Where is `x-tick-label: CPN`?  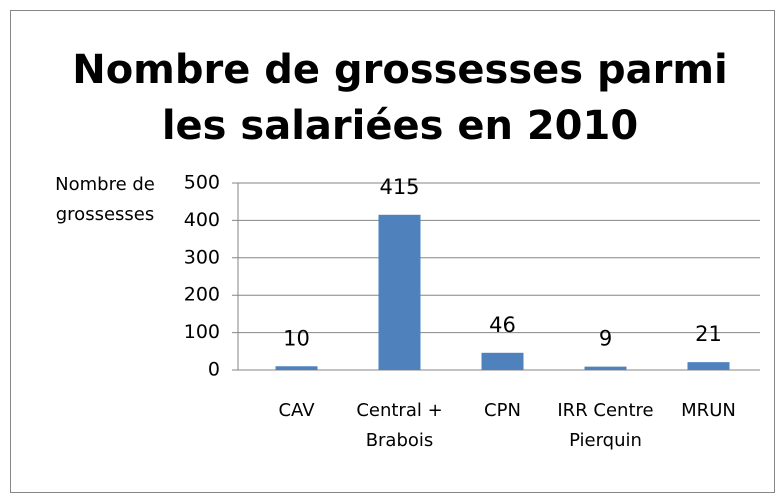
x-tick-label: CPN is located at coordinates (502, 410).